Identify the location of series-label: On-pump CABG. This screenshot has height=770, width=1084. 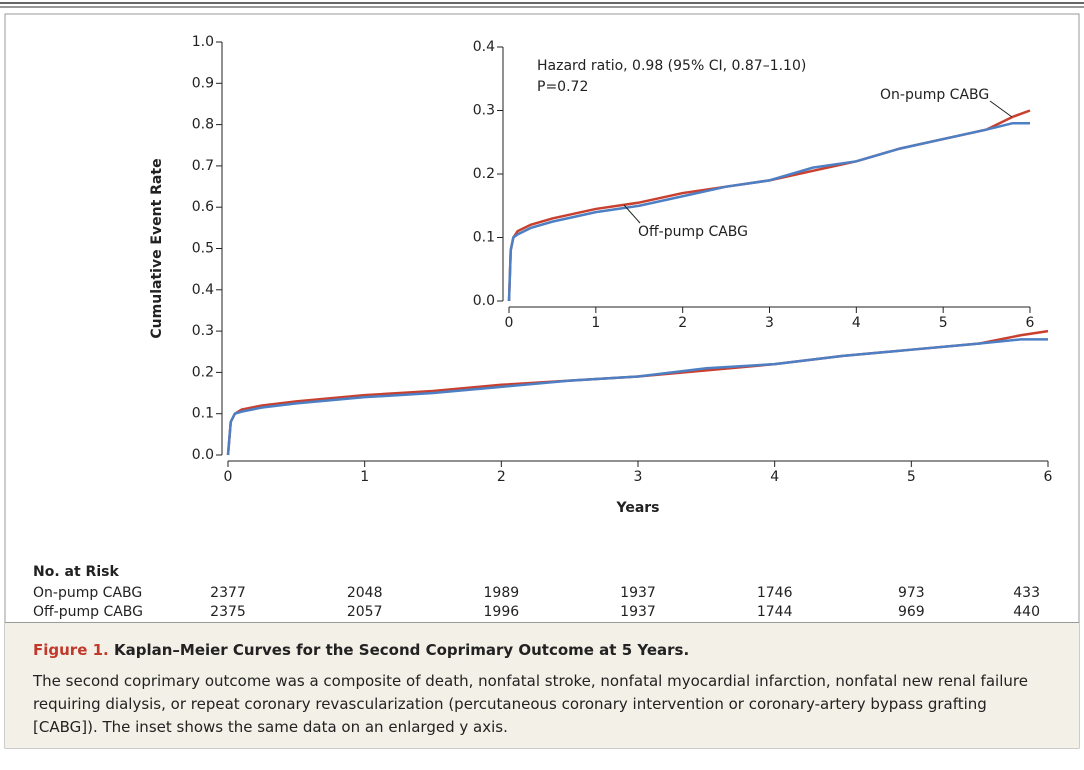
(934, 95).